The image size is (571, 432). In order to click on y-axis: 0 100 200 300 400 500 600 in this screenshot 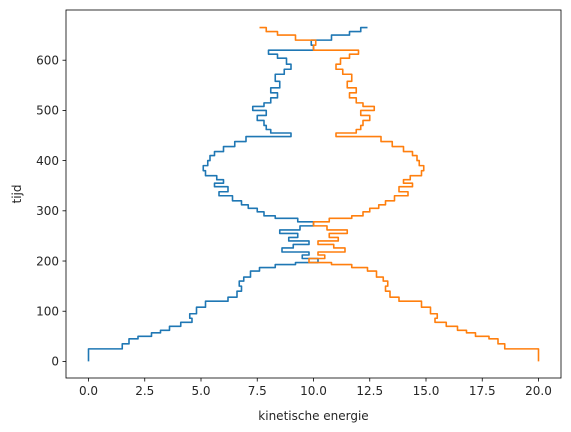, I will do `click(51, 211)`.